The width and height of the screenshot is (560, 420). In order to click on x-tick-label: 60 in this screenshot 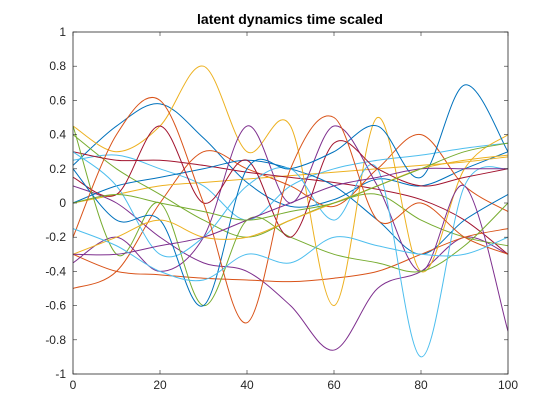, I will do `click(334, 385)`.